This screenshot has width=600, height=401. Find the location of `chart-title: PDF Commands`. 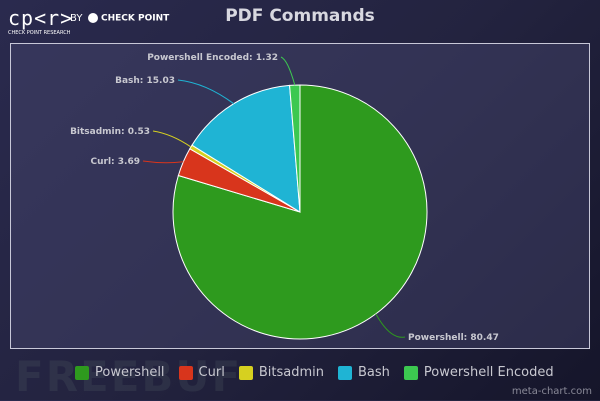

chart-title: PDF Commands is located at coordinates (300, 16).